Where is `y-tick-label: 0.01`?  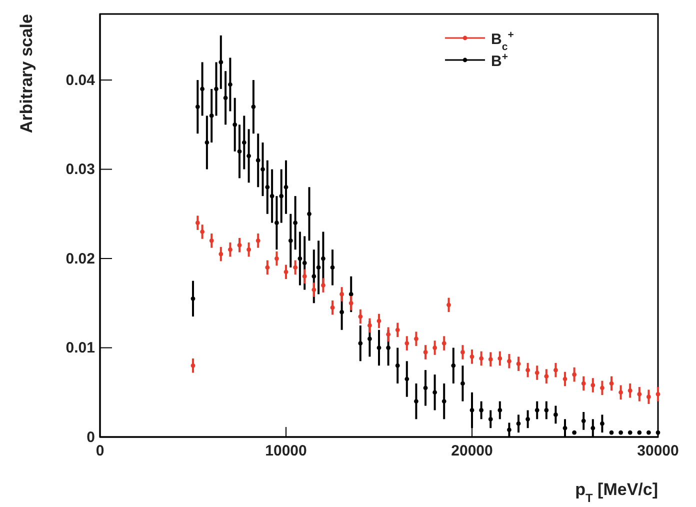 y-tick-label: 0.01 is located at coordinates (80, 348).